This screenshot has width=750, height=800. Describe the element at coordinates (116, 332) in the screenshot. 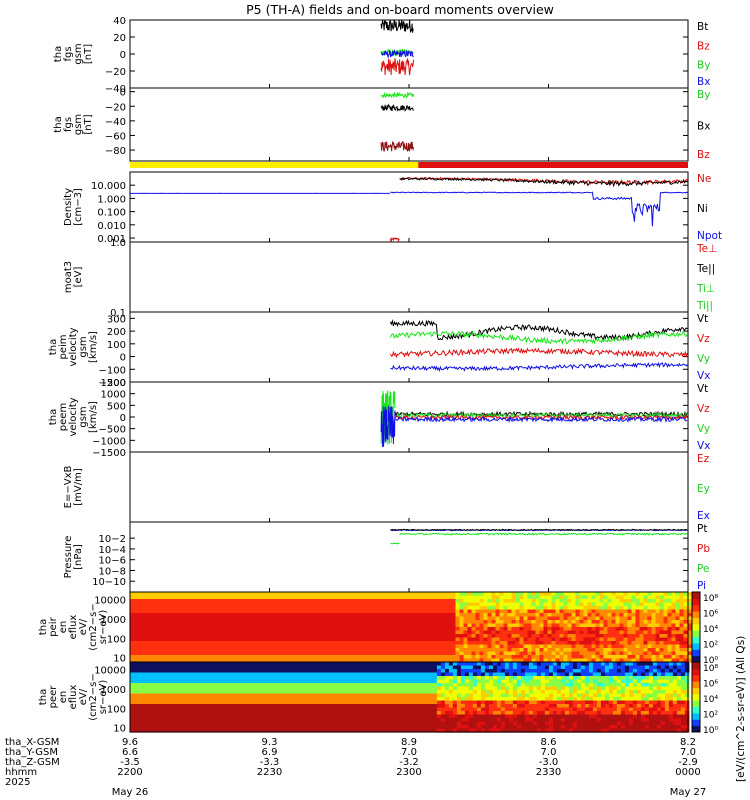

I see `y-tick-label: 200` at that location.